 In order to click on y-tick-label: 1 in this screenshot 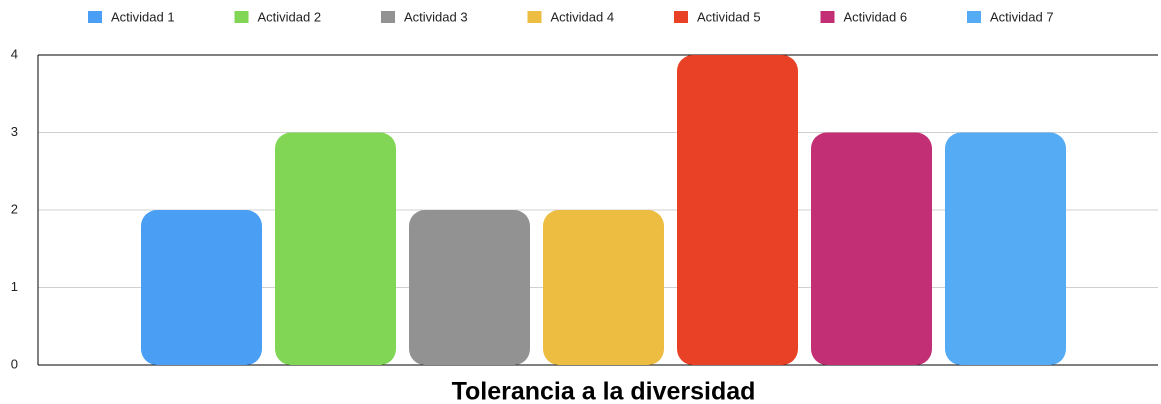, I will do `click(14, 286)`.